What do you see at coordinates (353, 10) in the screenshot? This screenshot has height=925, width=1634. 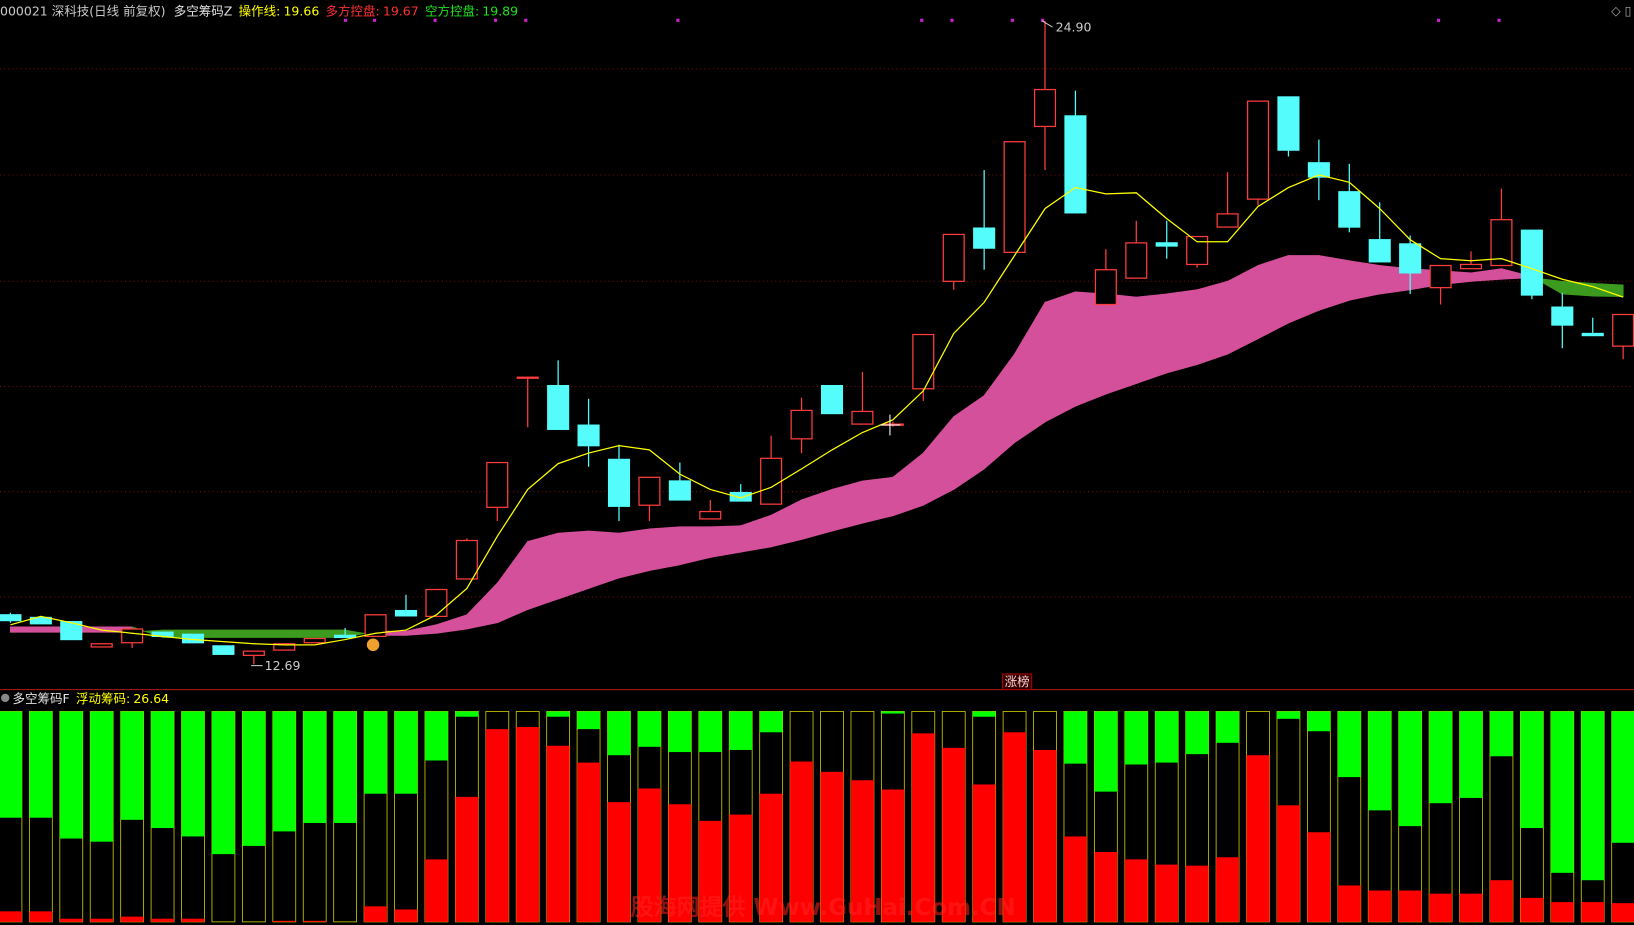 I see `legend-name: 多方控盘:` at bounding box center [353, 10].